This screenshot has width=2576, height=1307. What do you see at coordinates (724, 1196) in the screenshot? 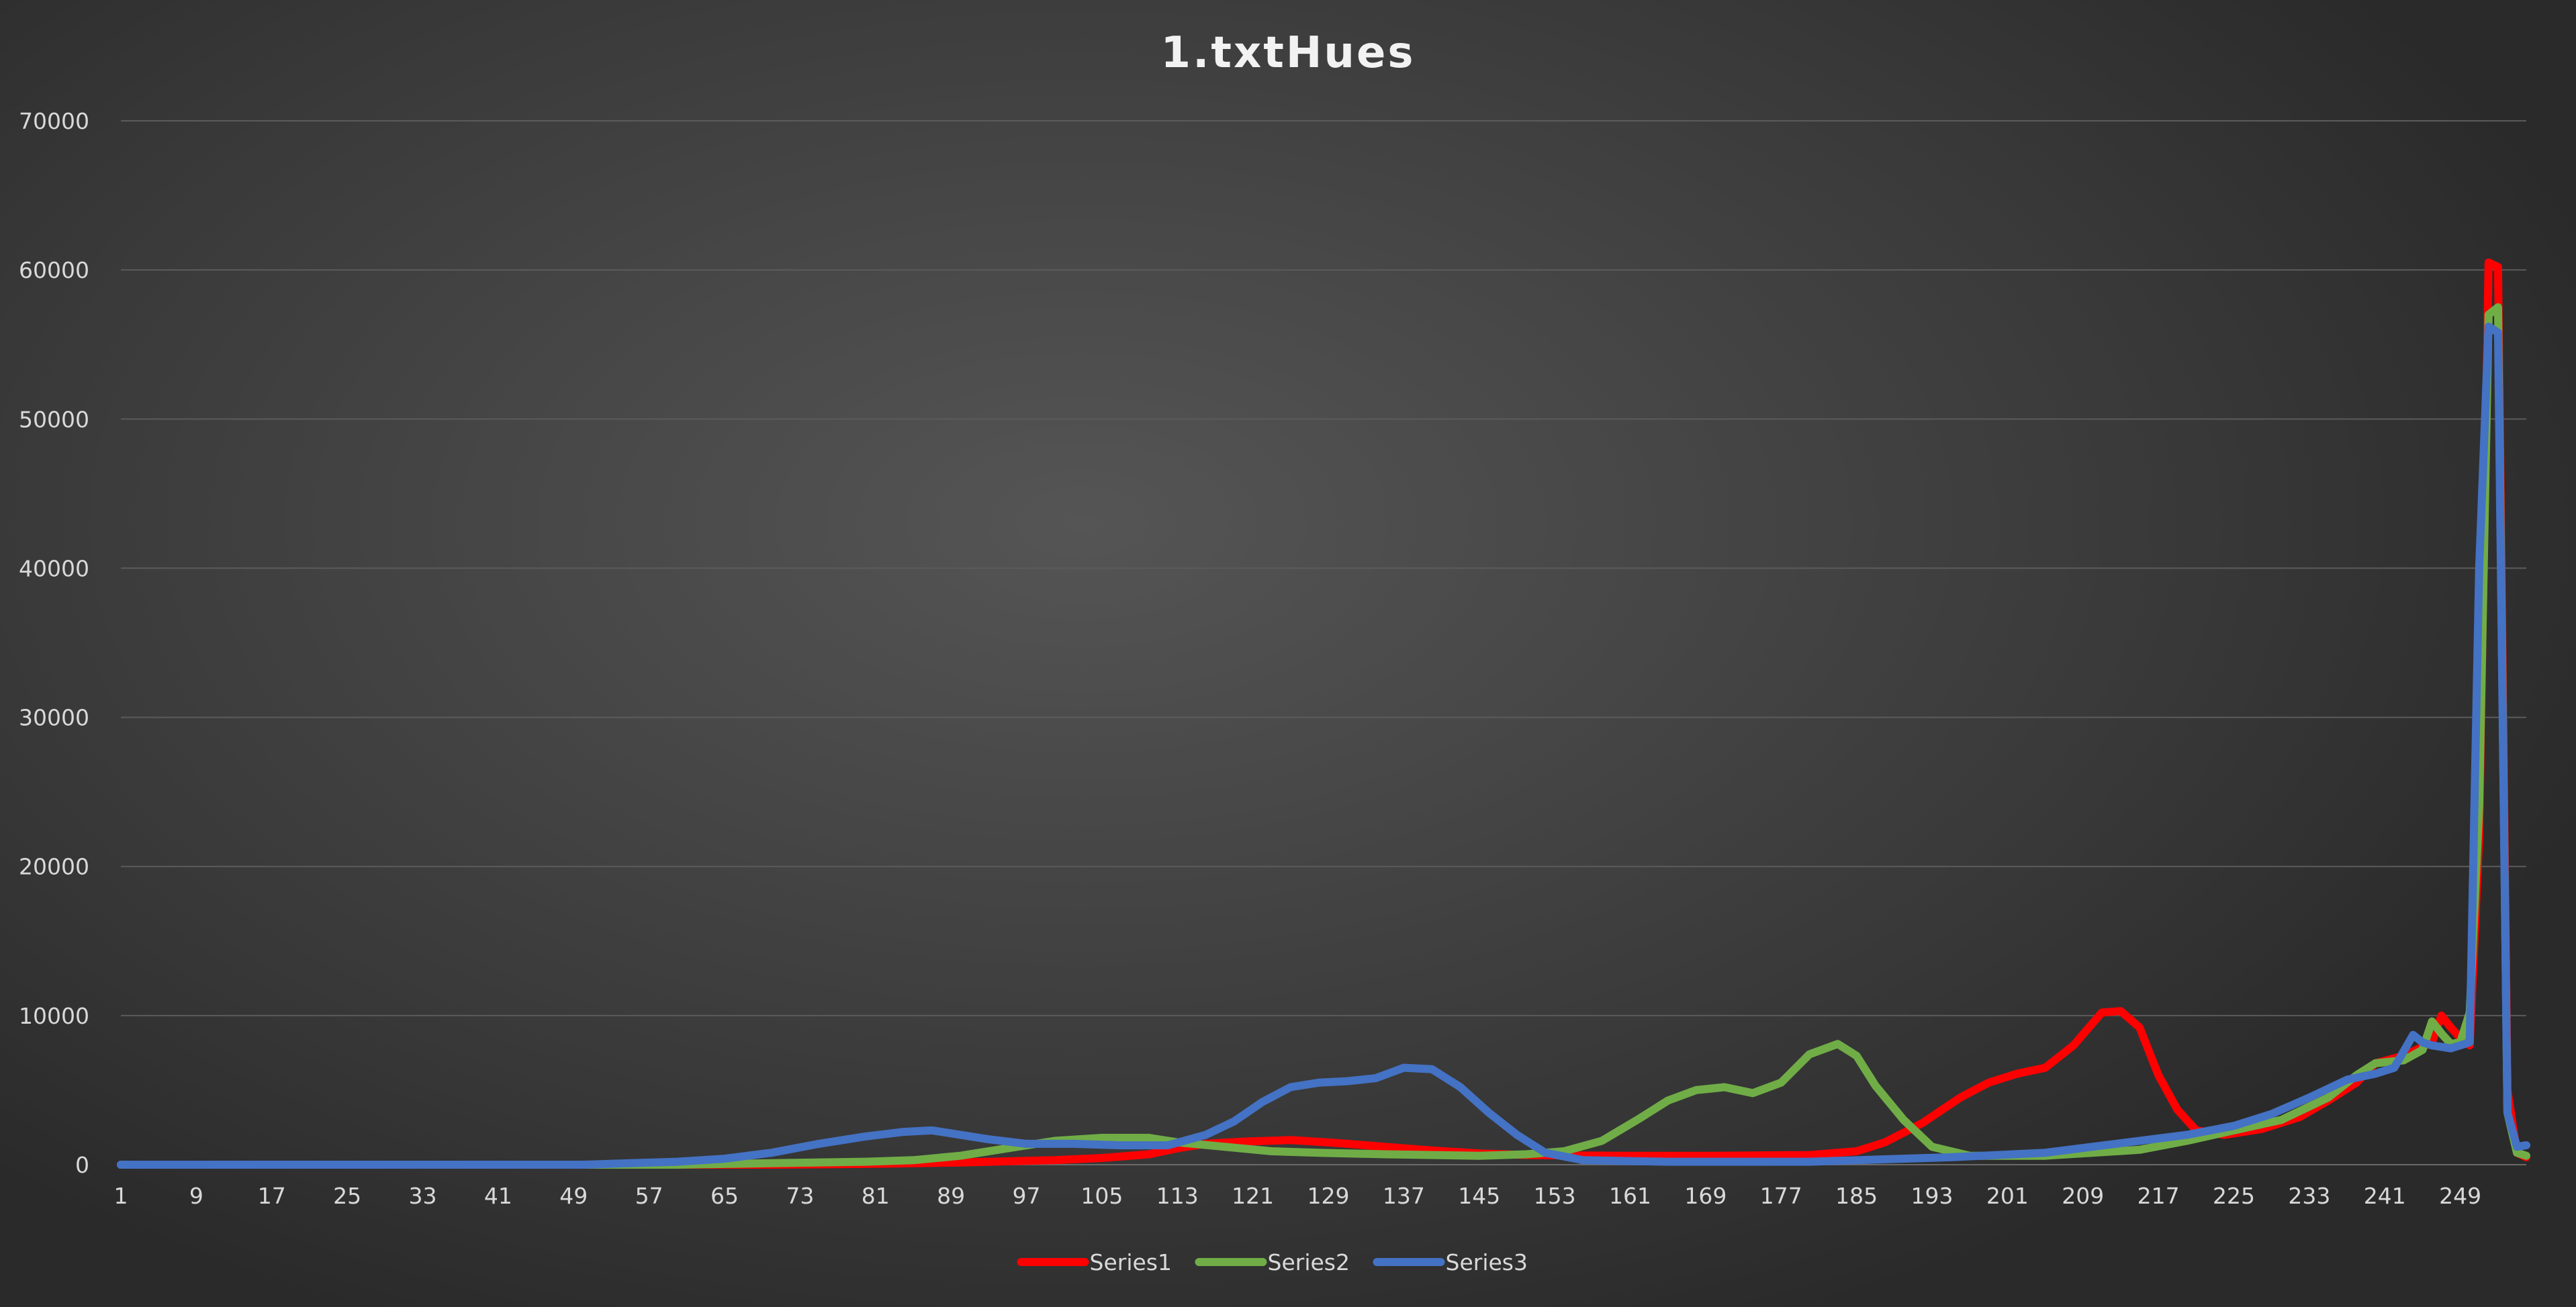
I see `x-tick-label: 65` at bounding box center [724, 1196].